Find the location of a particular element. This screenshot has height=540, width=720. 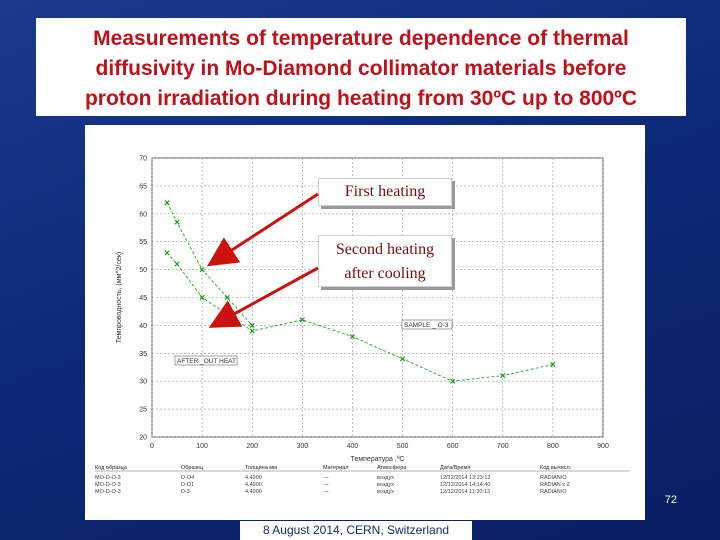

table-cell: D-O1 is located at coordinates (187, 485).